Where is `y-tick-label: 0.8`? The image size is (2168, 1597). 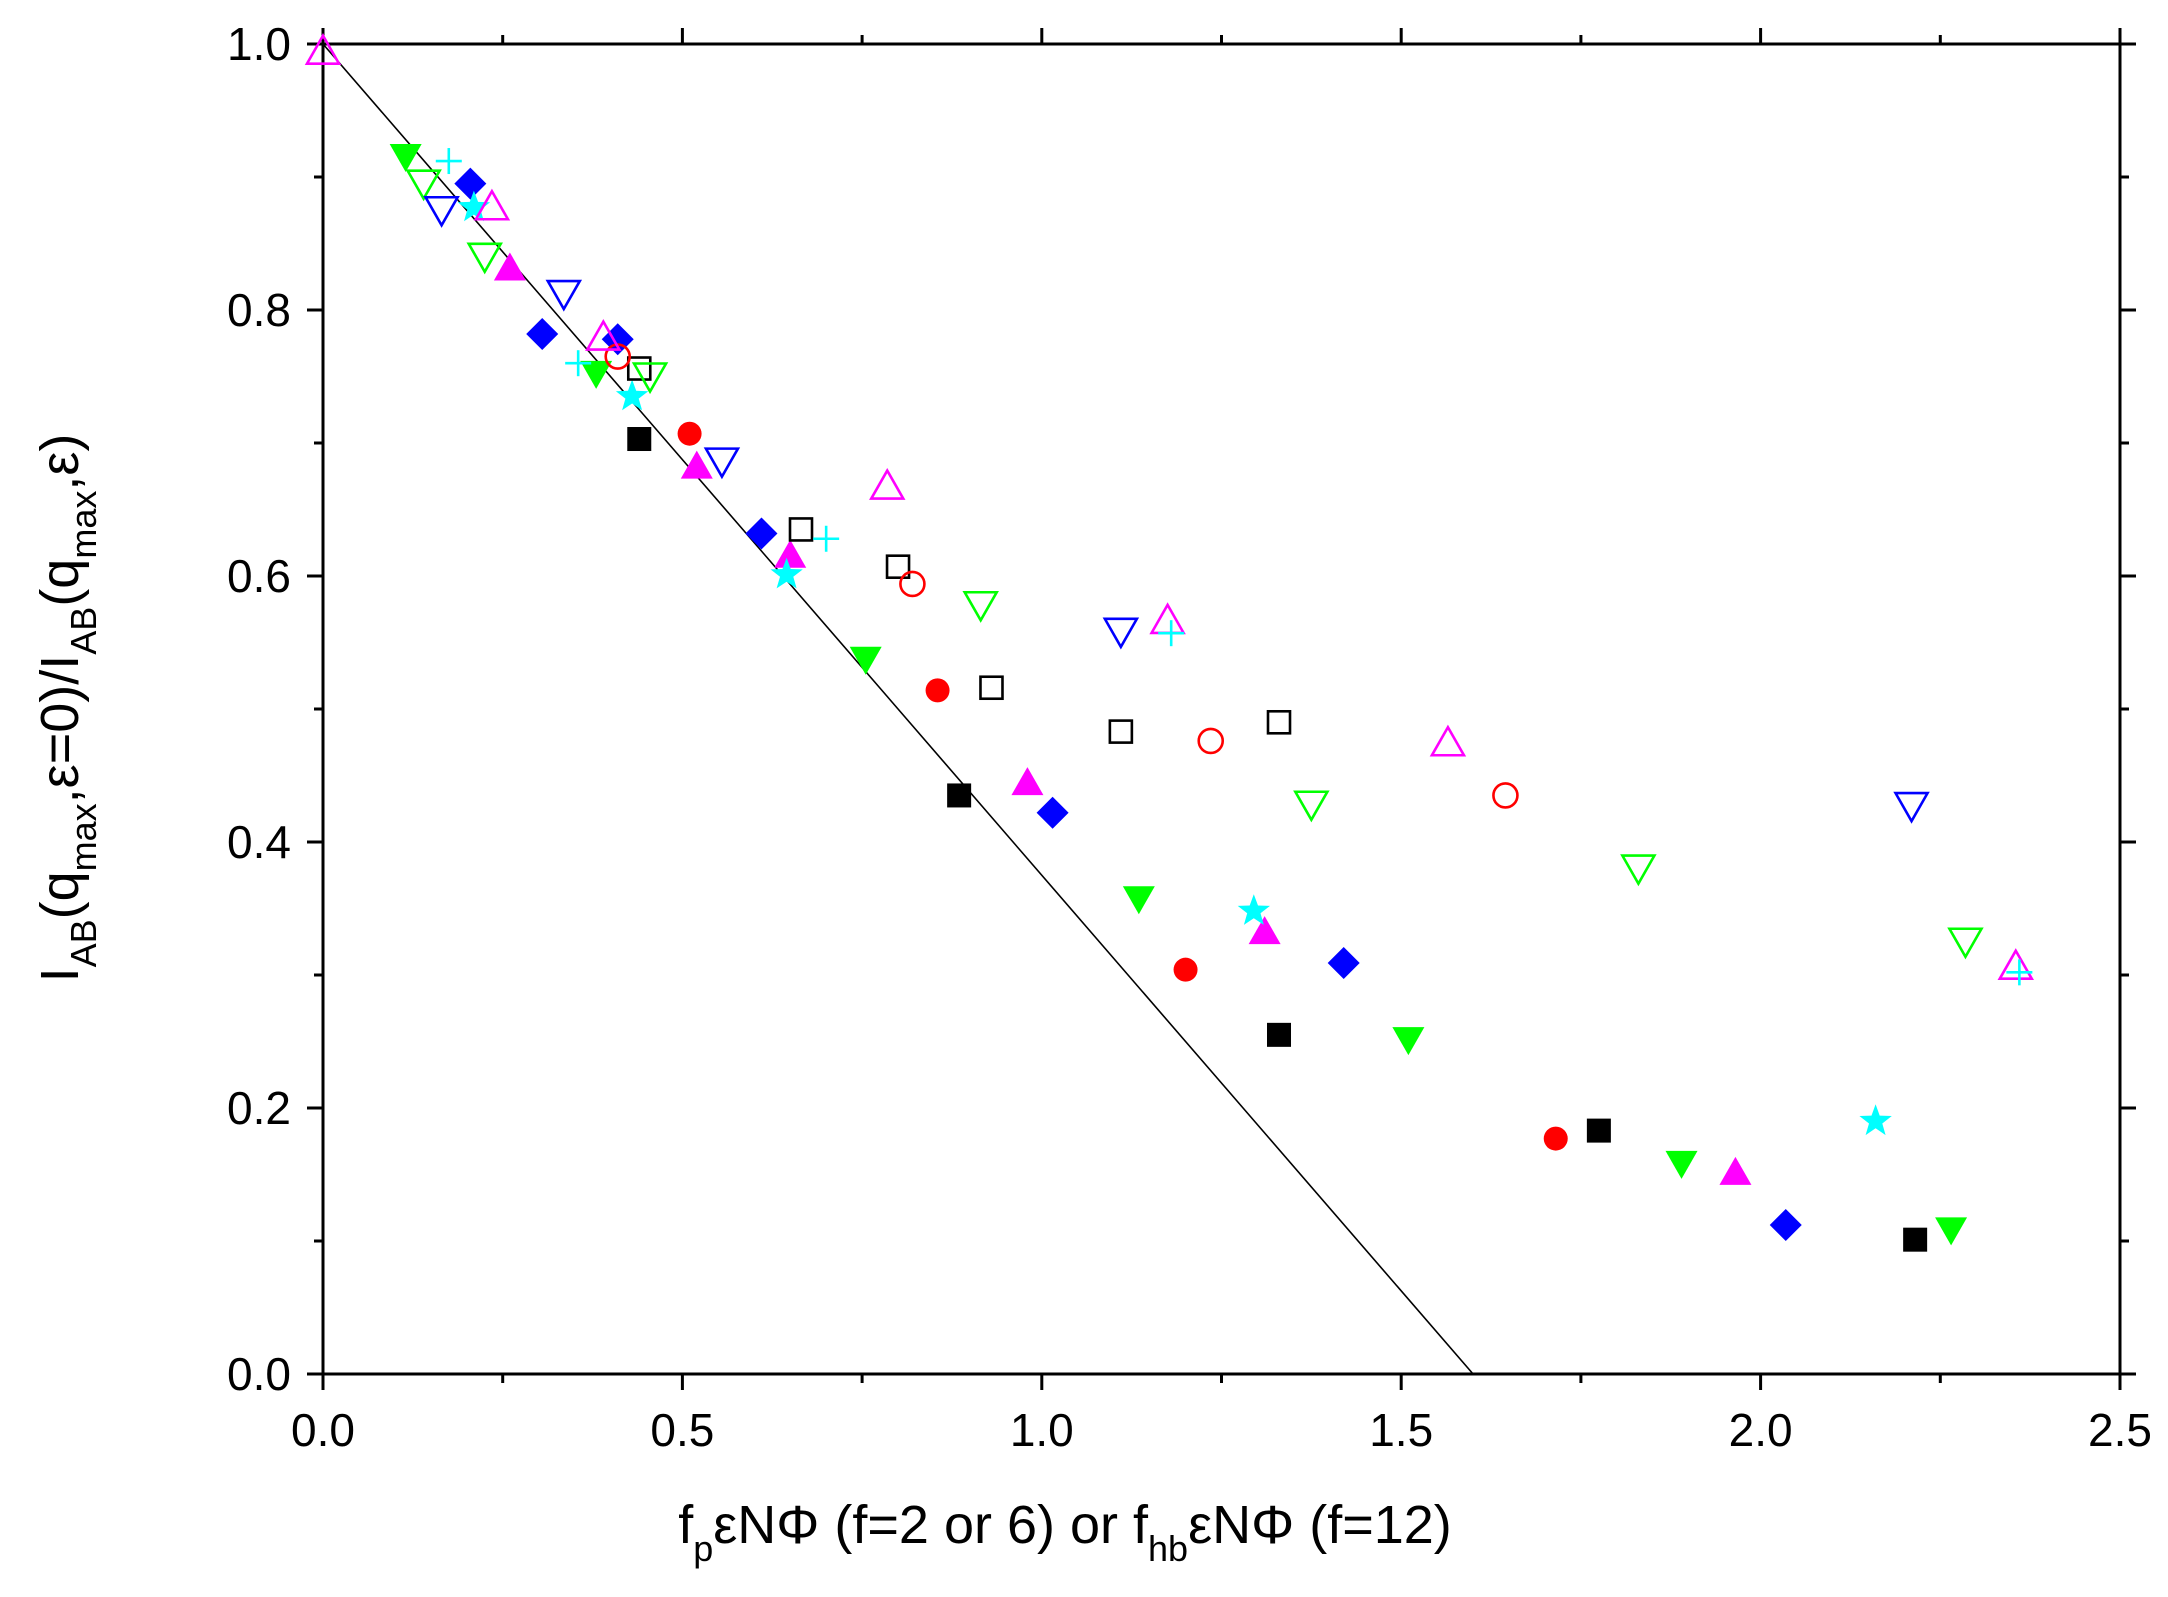
y-tick-label: 0.8 is located at coordinates (259, 310).